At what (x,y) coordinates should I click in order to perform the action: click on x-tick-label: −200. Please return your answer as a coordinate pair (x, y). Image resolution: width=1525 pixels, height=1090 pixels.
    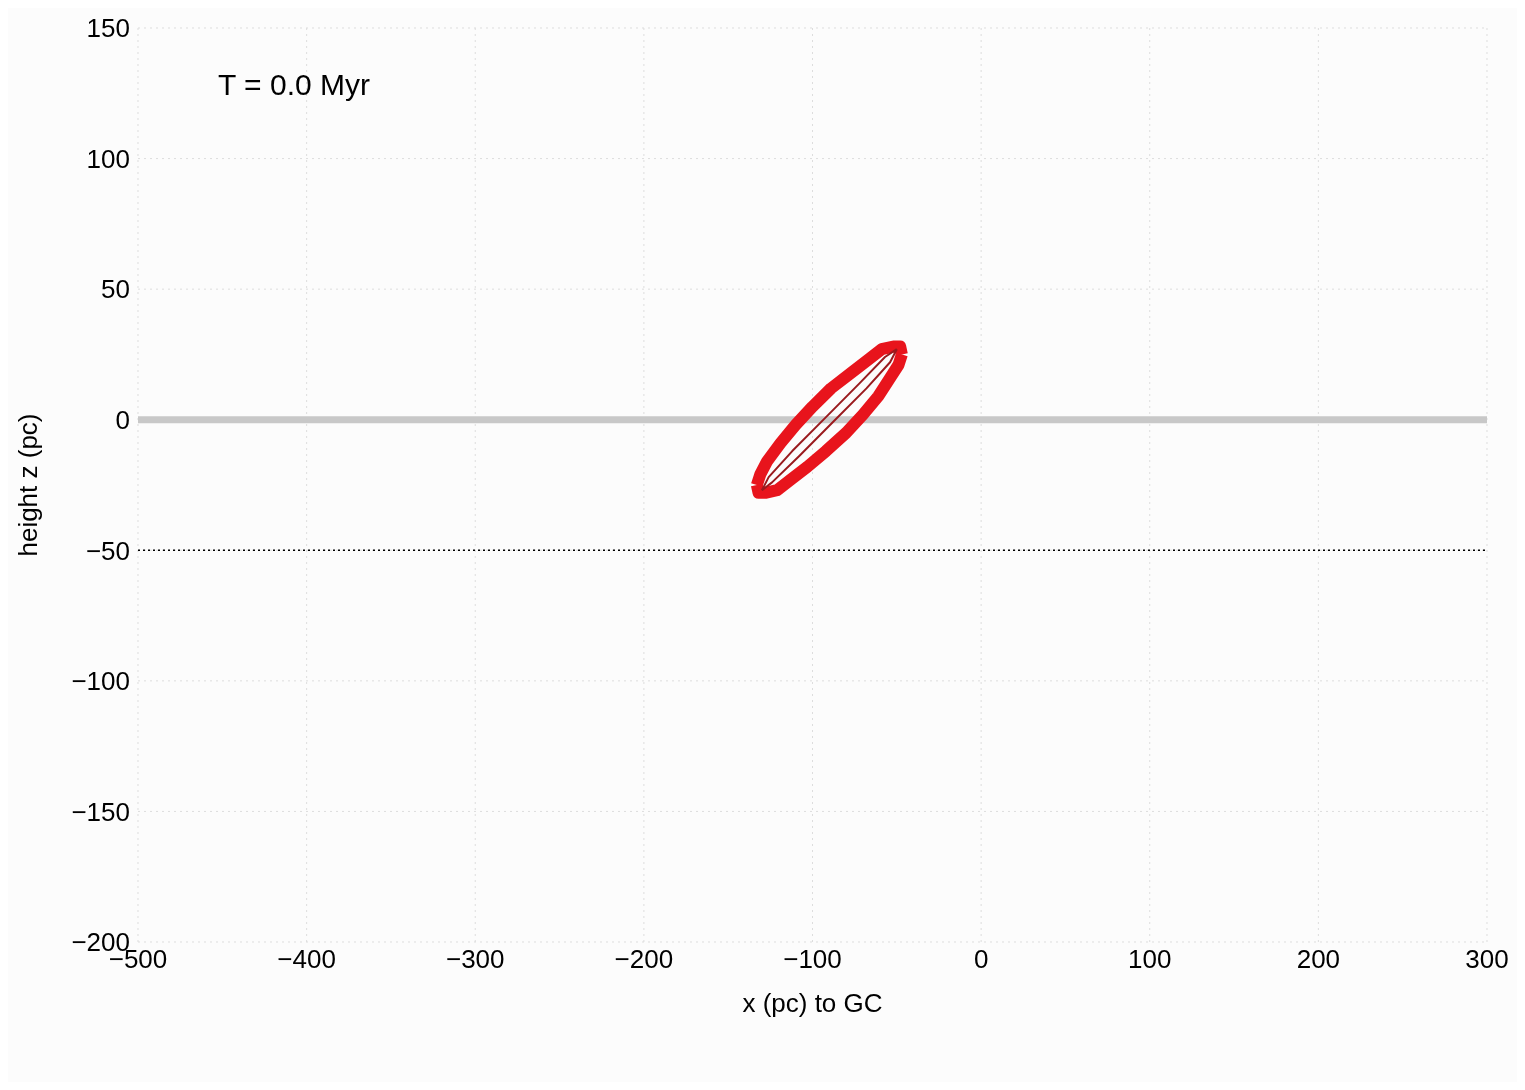
    Looking at the image, I should click on (644, 959).